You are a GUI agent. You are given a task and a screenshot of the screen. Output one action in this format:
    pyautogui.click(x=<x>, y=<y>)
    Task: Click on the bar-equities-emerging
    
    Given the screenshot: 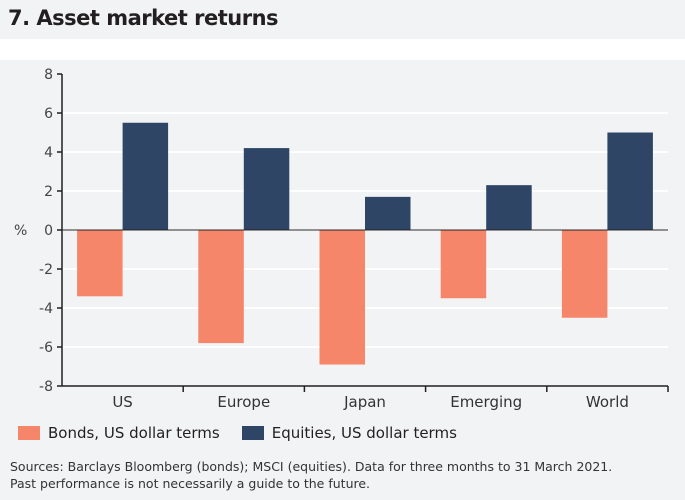 What is the action you would take?
    pyautogui.click(x=509, y=207)
    